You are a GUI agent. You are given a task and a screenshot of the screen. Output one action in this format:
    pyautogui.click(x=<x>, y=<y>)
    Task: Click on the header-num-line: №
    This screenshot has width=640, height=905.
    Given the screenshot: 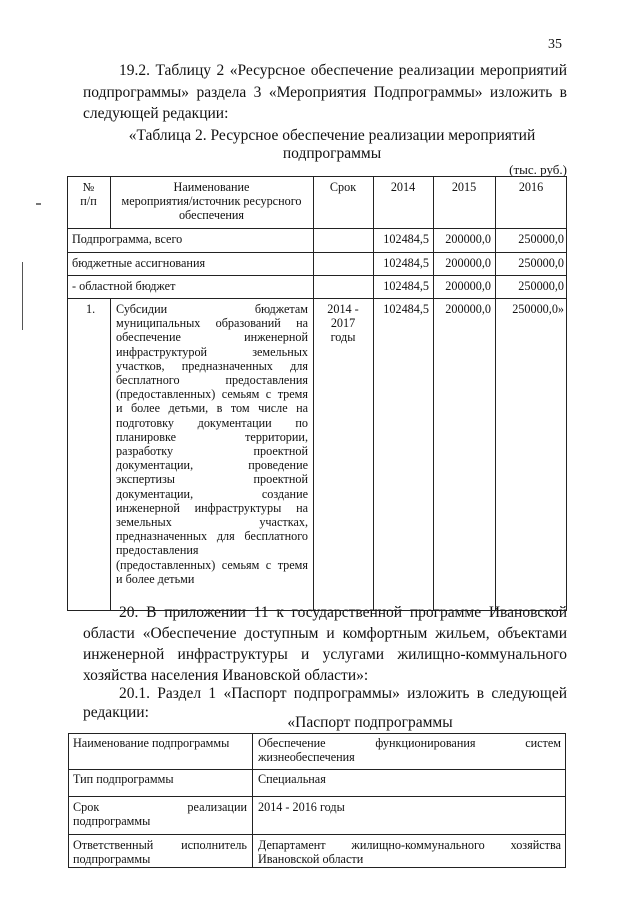 What is the action you would take?
    pyautogui.click(x=88, y=187)
    